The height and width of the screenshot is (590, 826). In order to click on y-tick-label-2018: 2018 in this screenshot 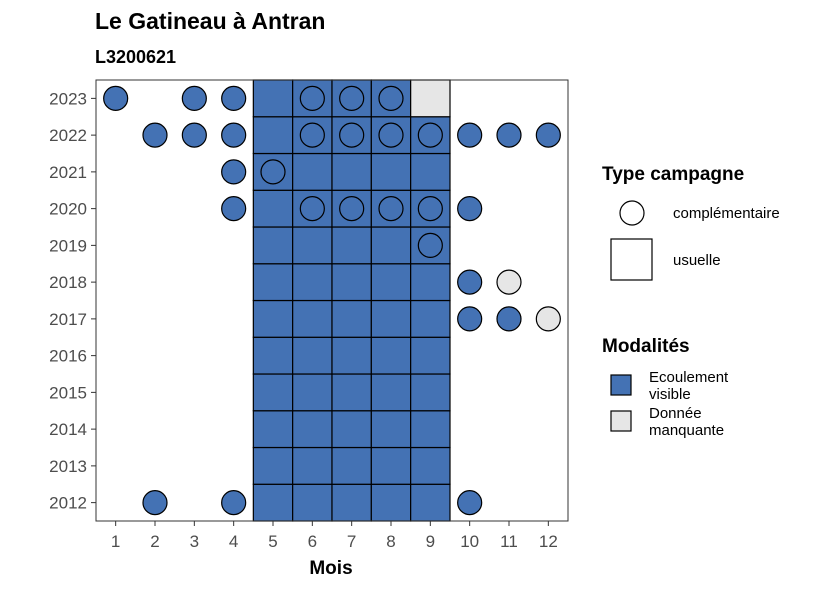, I will do `click(68, 282)`.